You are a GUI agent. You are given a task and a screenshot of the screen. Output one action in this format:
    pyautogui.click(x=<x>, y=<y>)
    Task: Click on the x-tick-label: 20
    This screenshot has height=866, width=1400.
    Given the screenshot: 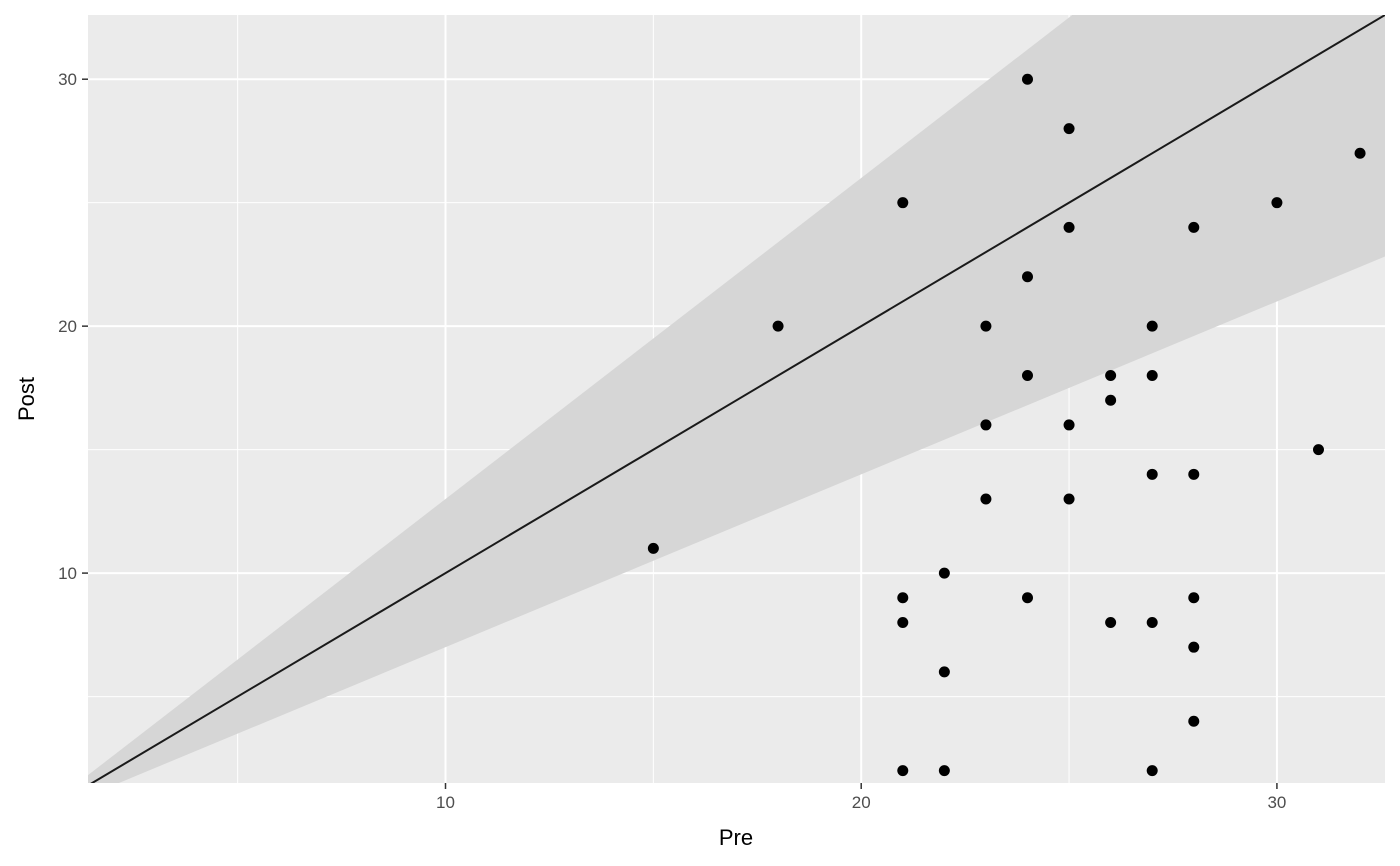 What is the action you would take?
    pyautogui.click(x=861, y=802)
    